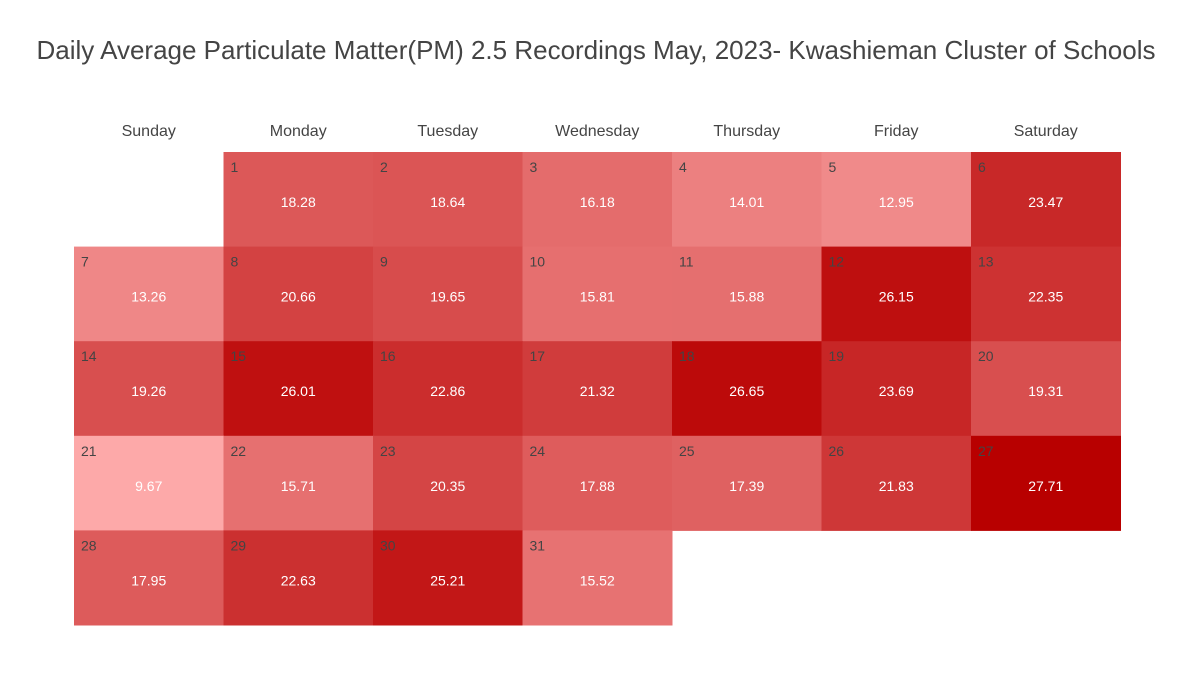 The image size is (1192, 697). What do you see at coordinates (683, 167) in the screenshot?
I see `day-number: 4` at bounding box center [683, 167].